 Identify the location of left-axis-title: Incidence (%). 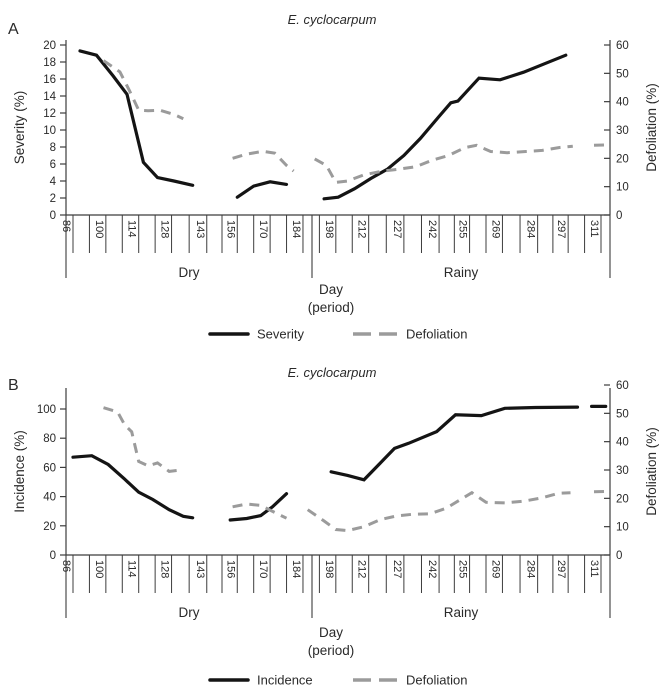
(19, 471).